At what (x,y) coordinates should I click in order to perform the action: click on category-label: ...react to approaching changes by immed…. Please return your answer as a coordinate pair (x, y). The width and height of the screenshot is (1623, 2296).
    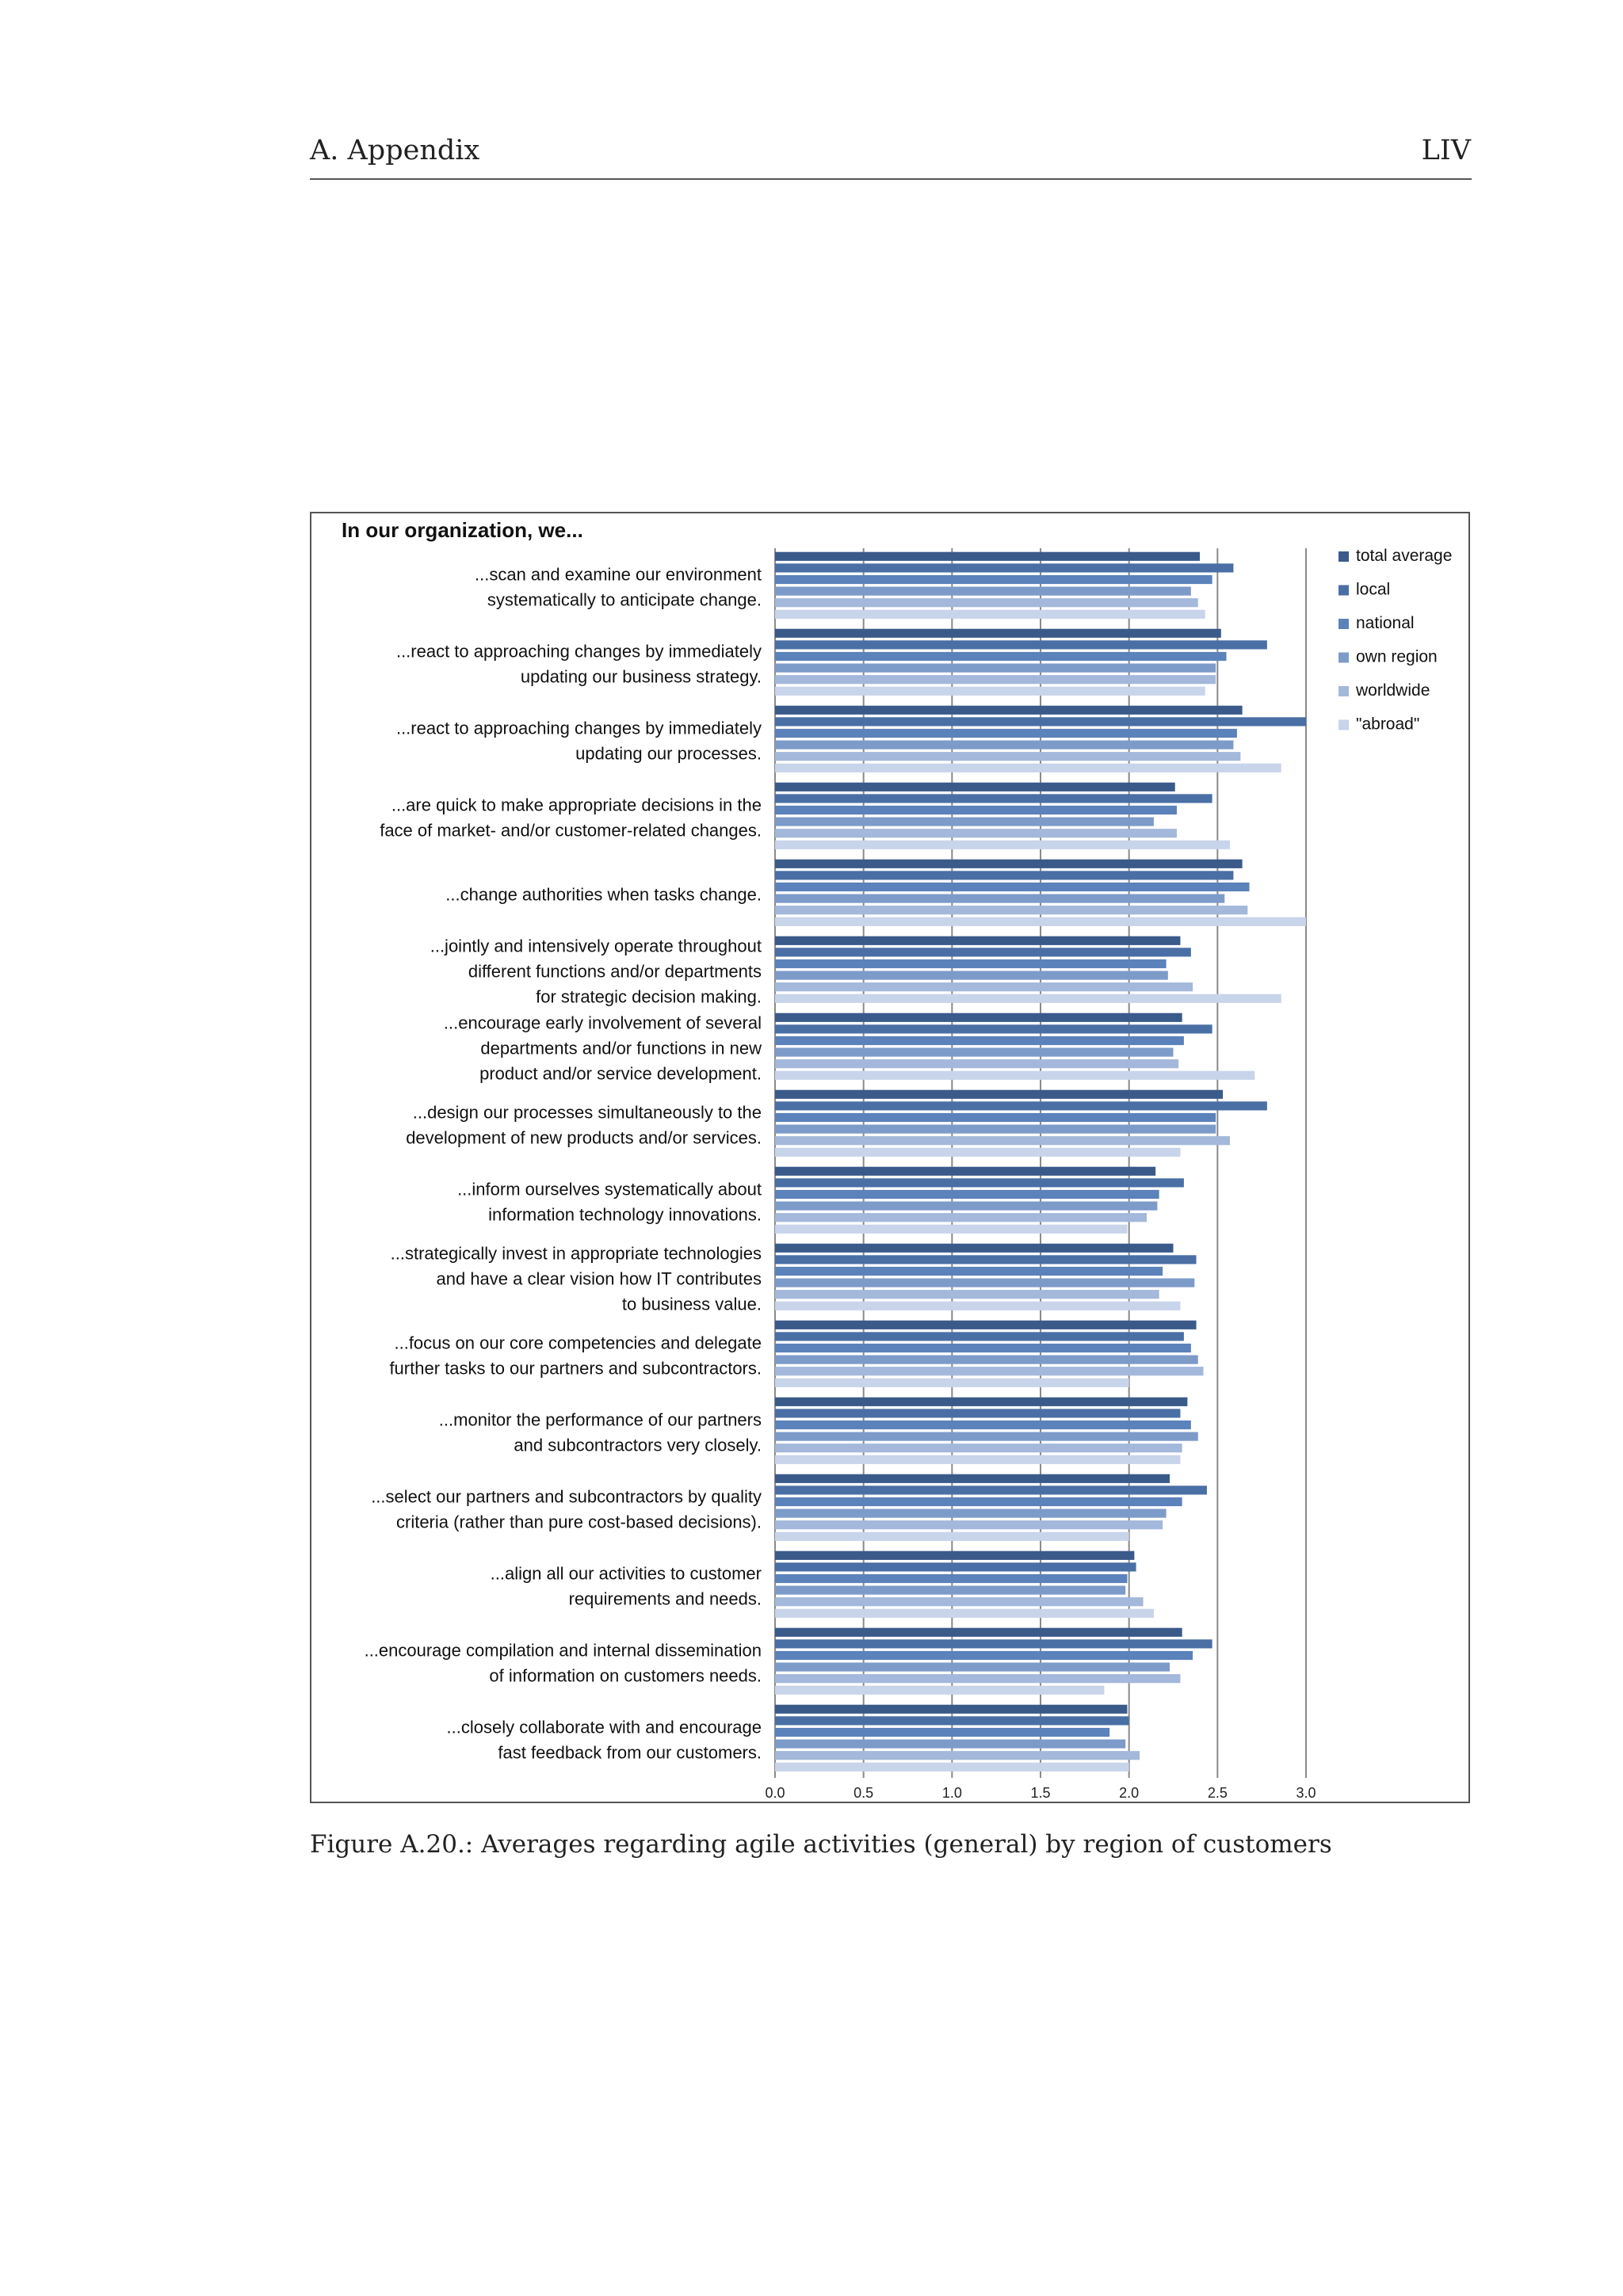
    Looking at the image, I should click on (579, 652).